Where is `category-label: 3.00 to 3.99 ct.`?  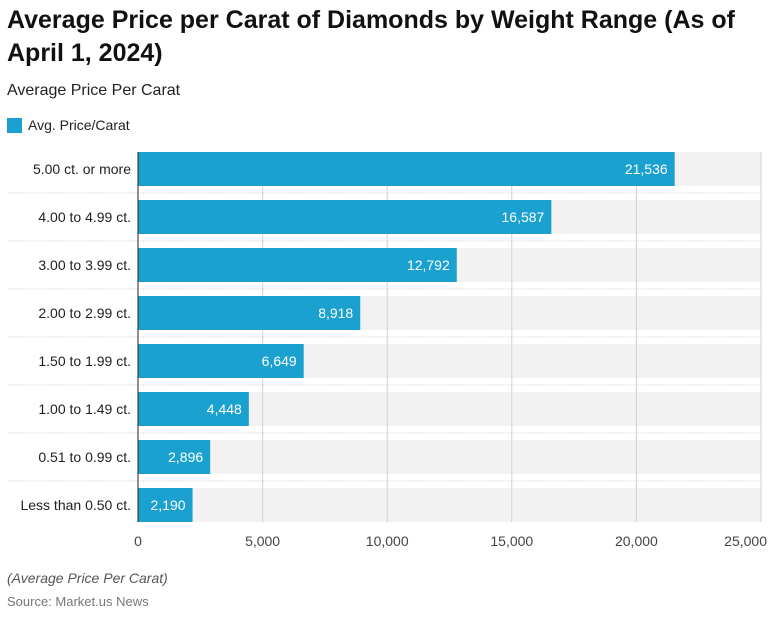 category-label: 3.00 to 3.99 ct. is located at coordinates (84, 265).